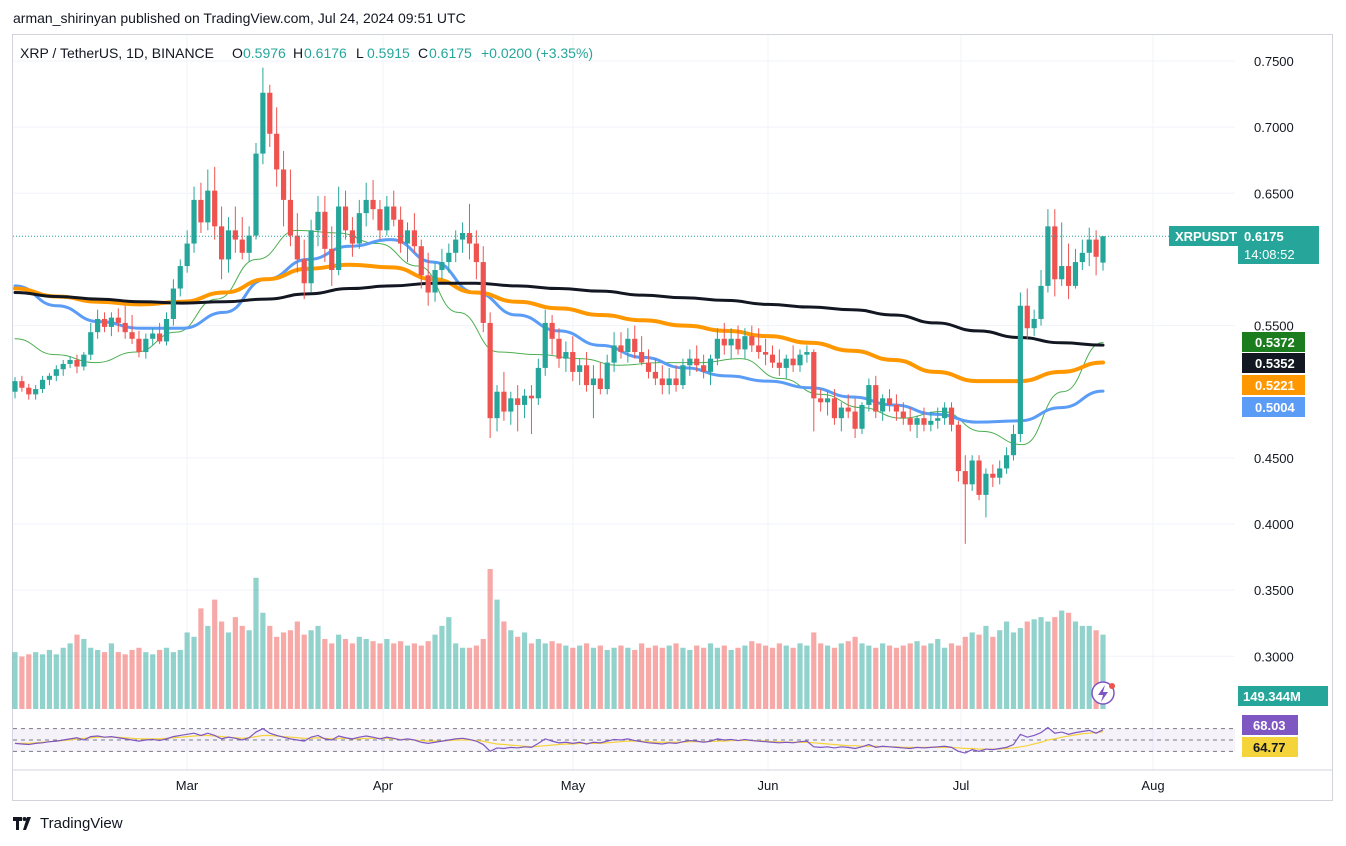  What do you see at coordinates (1112, 686) in the screenshot?
I see `notification-dot` at bounding box center [1112, 686].